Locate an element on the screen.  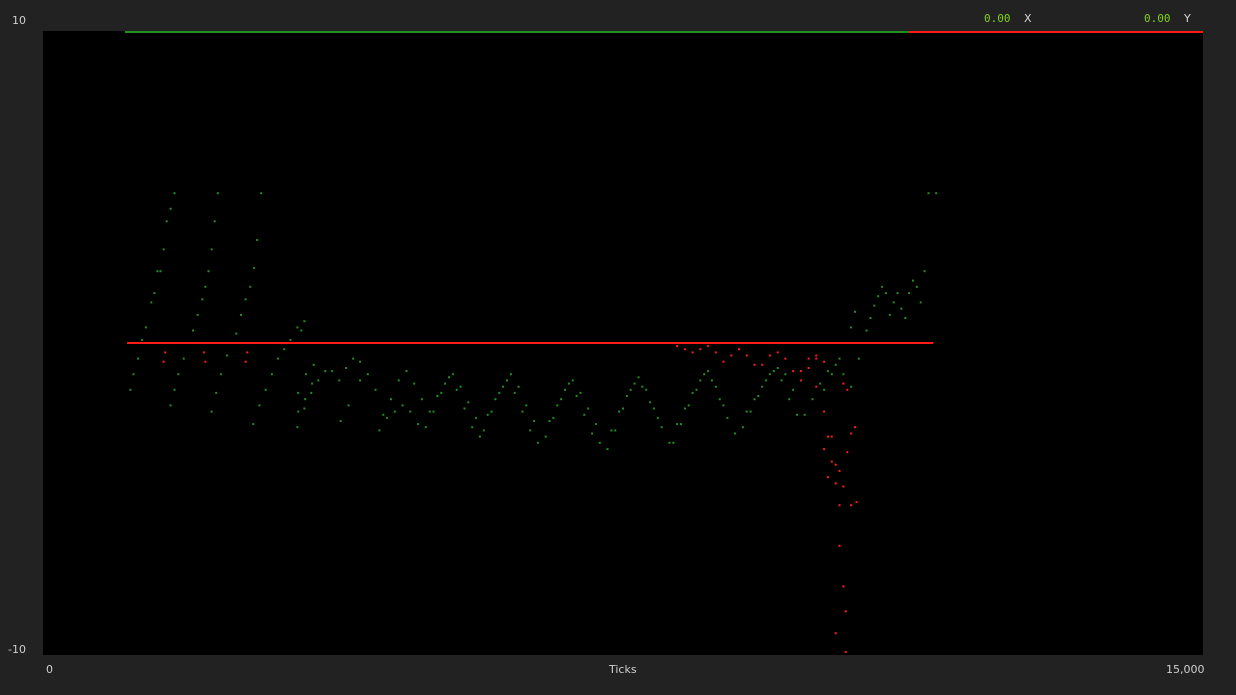
x-tick-label-min: 0 is located at coordinates (49, 669).